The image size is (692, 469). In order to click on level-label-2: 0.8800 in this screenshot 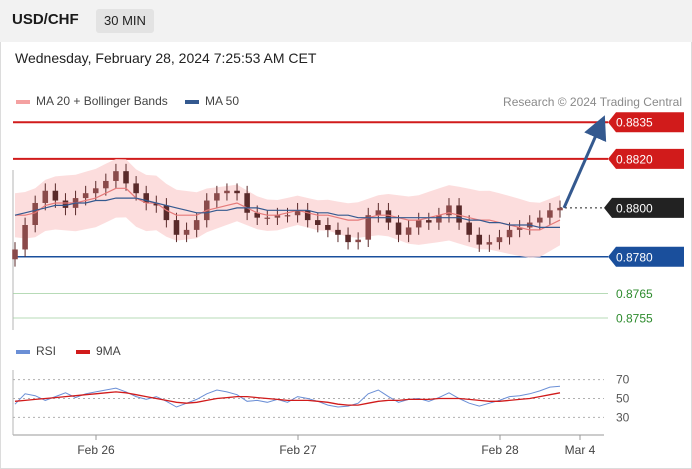, I will do `click(634, 208)`.